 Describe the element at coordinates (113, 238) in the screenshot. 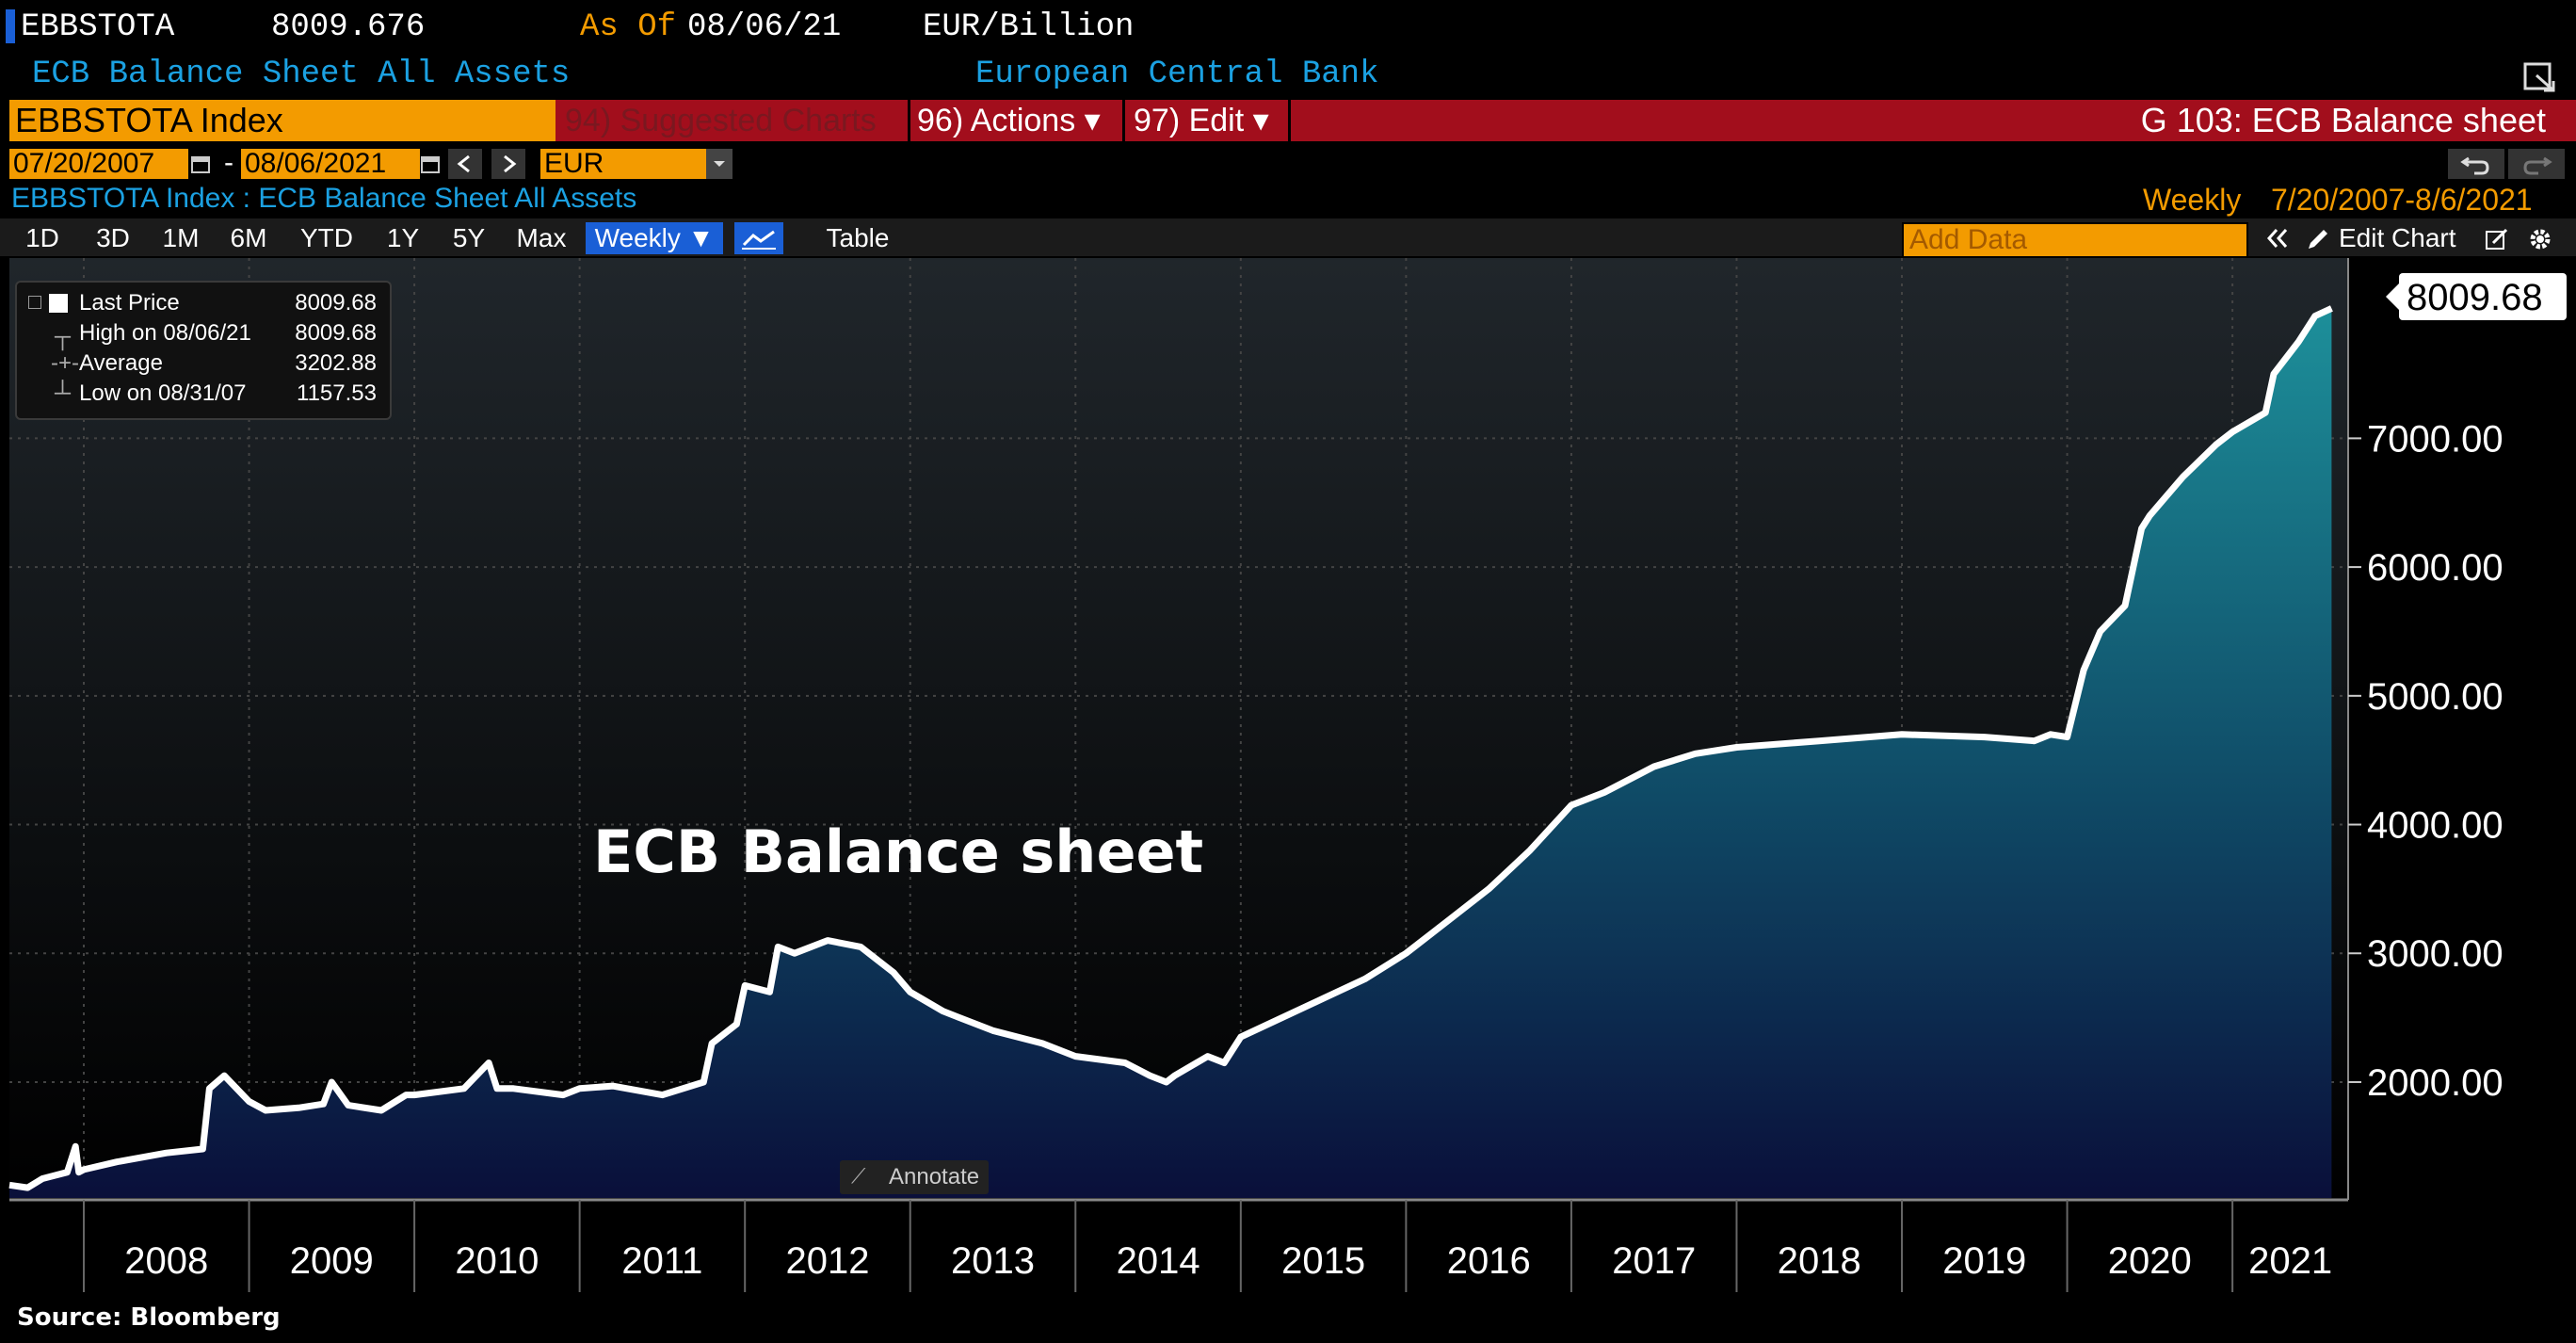

I see `period-button-3d: 3D` at that location.